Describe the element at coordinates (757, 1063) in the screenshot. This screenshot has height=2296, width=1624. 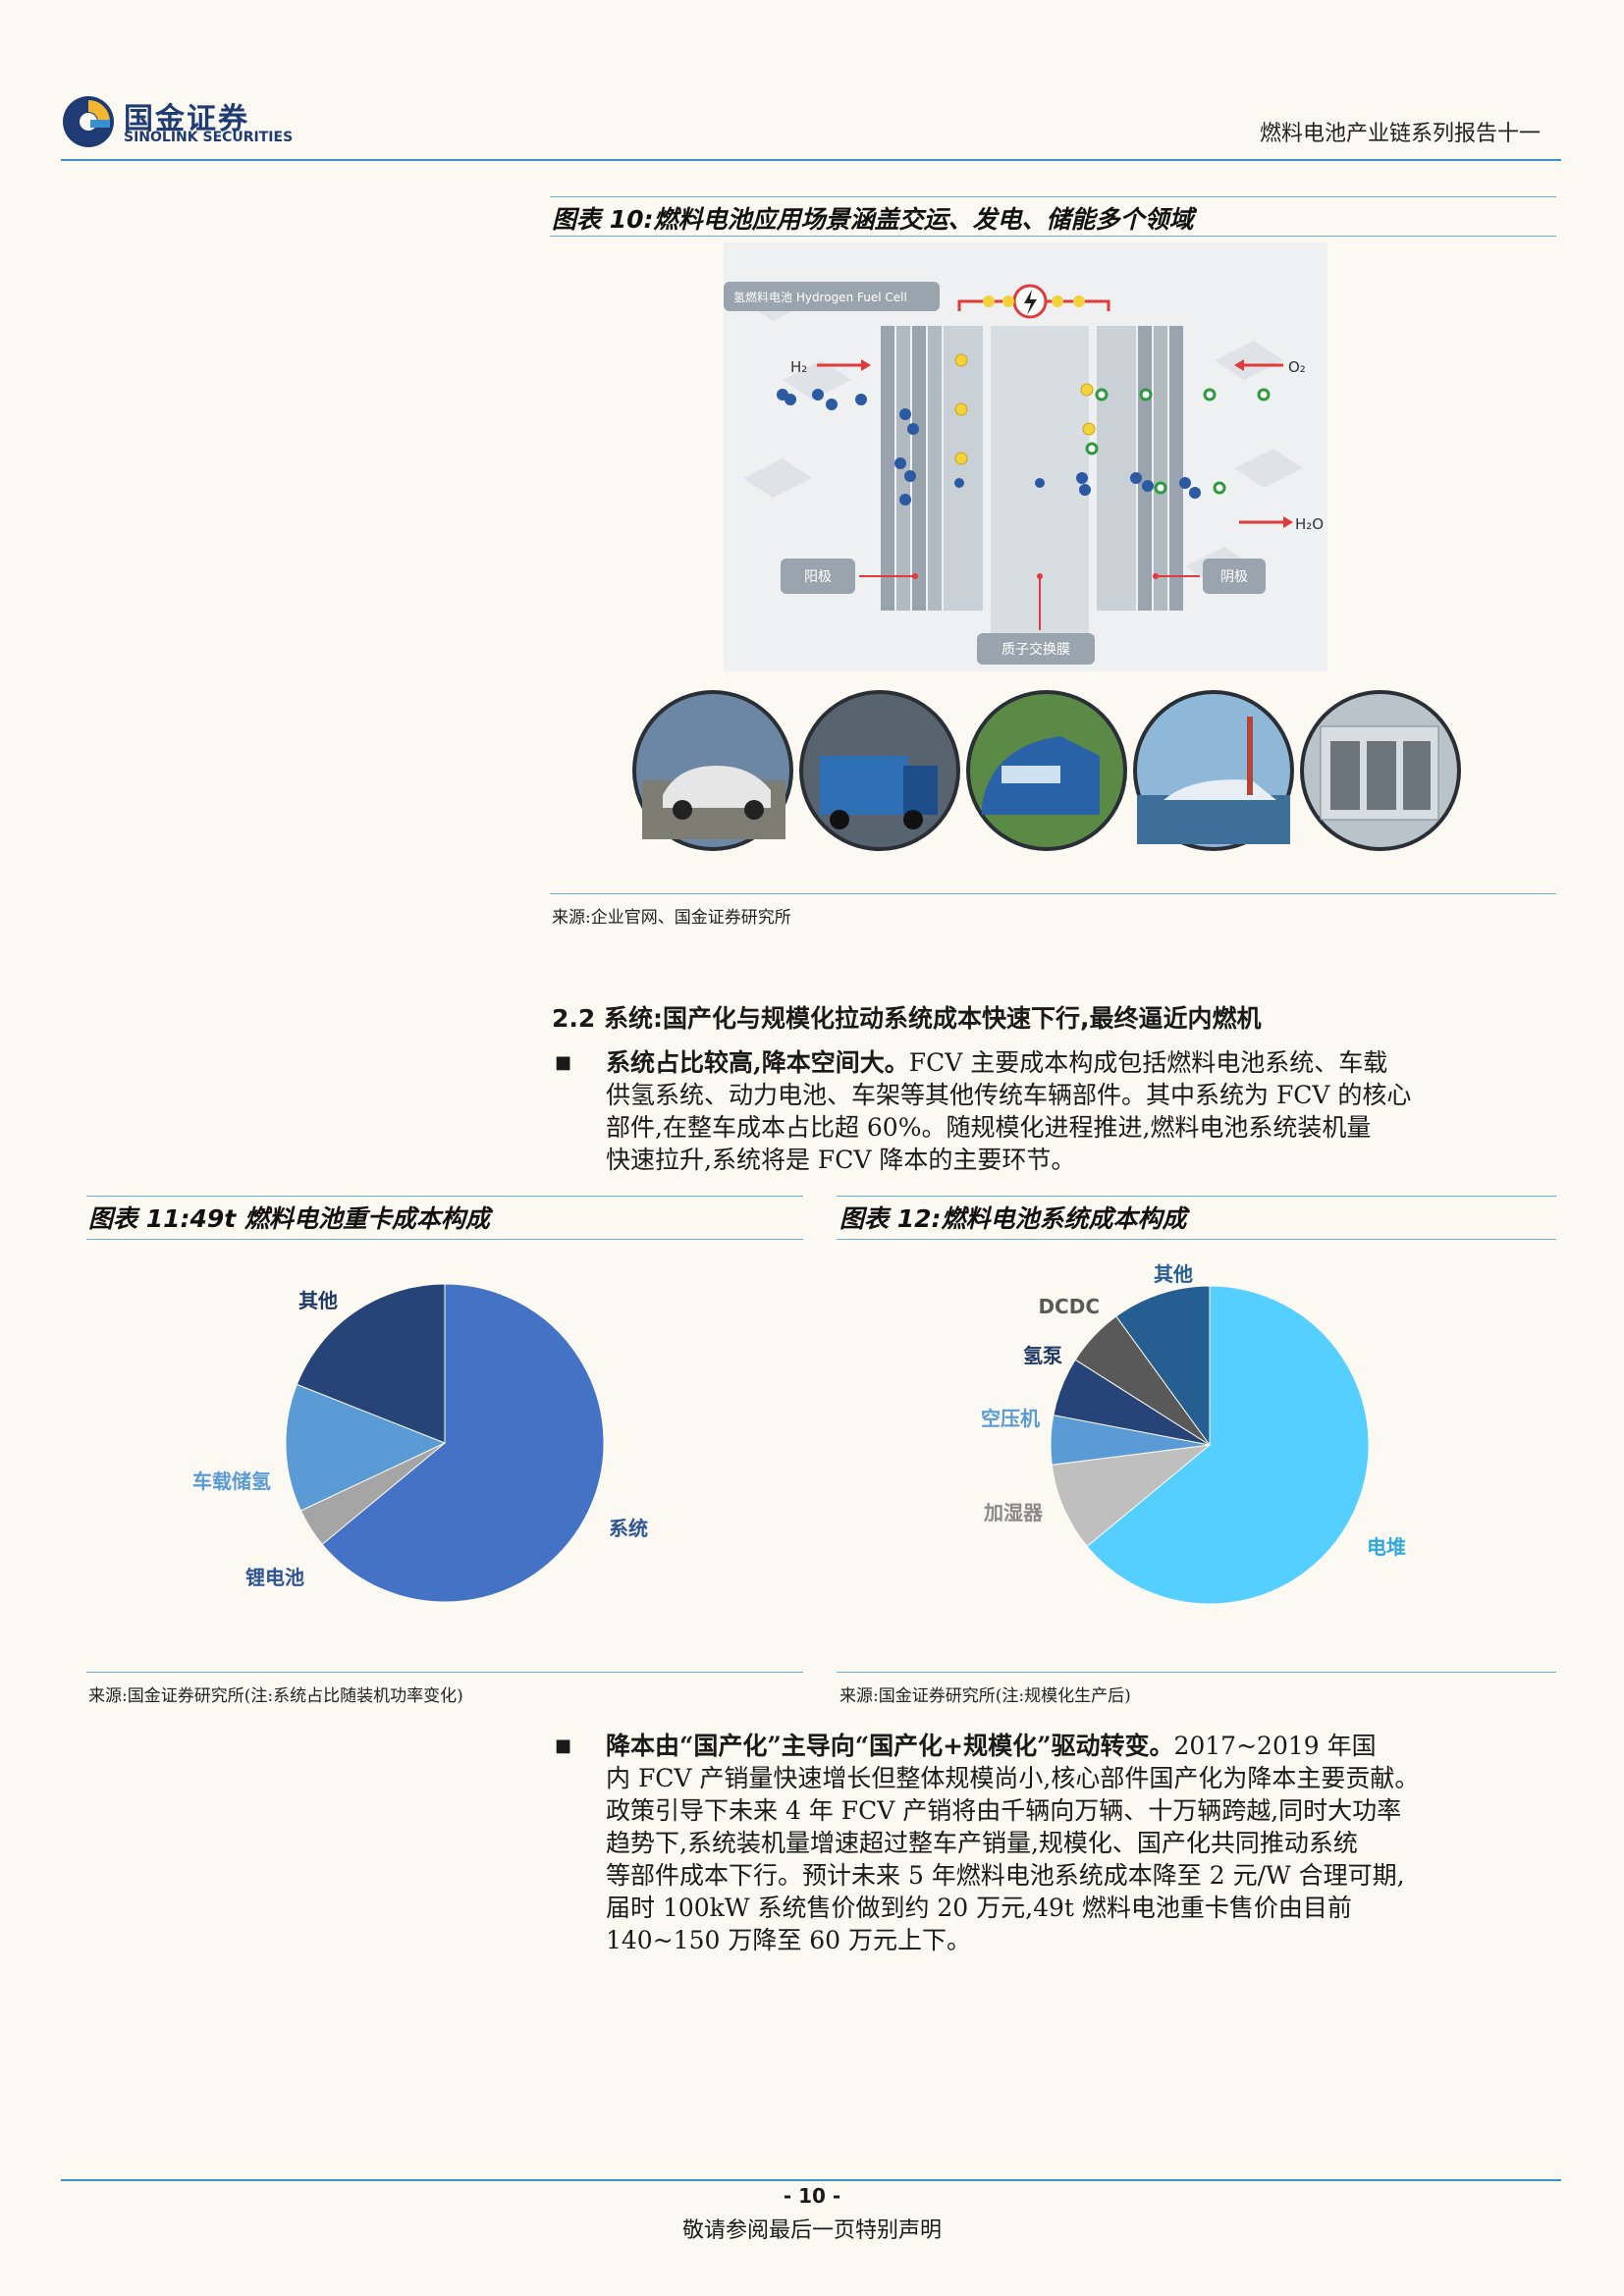
I see `paragraph-1-lead: 系统占比较高,降本空间大。` at that location.